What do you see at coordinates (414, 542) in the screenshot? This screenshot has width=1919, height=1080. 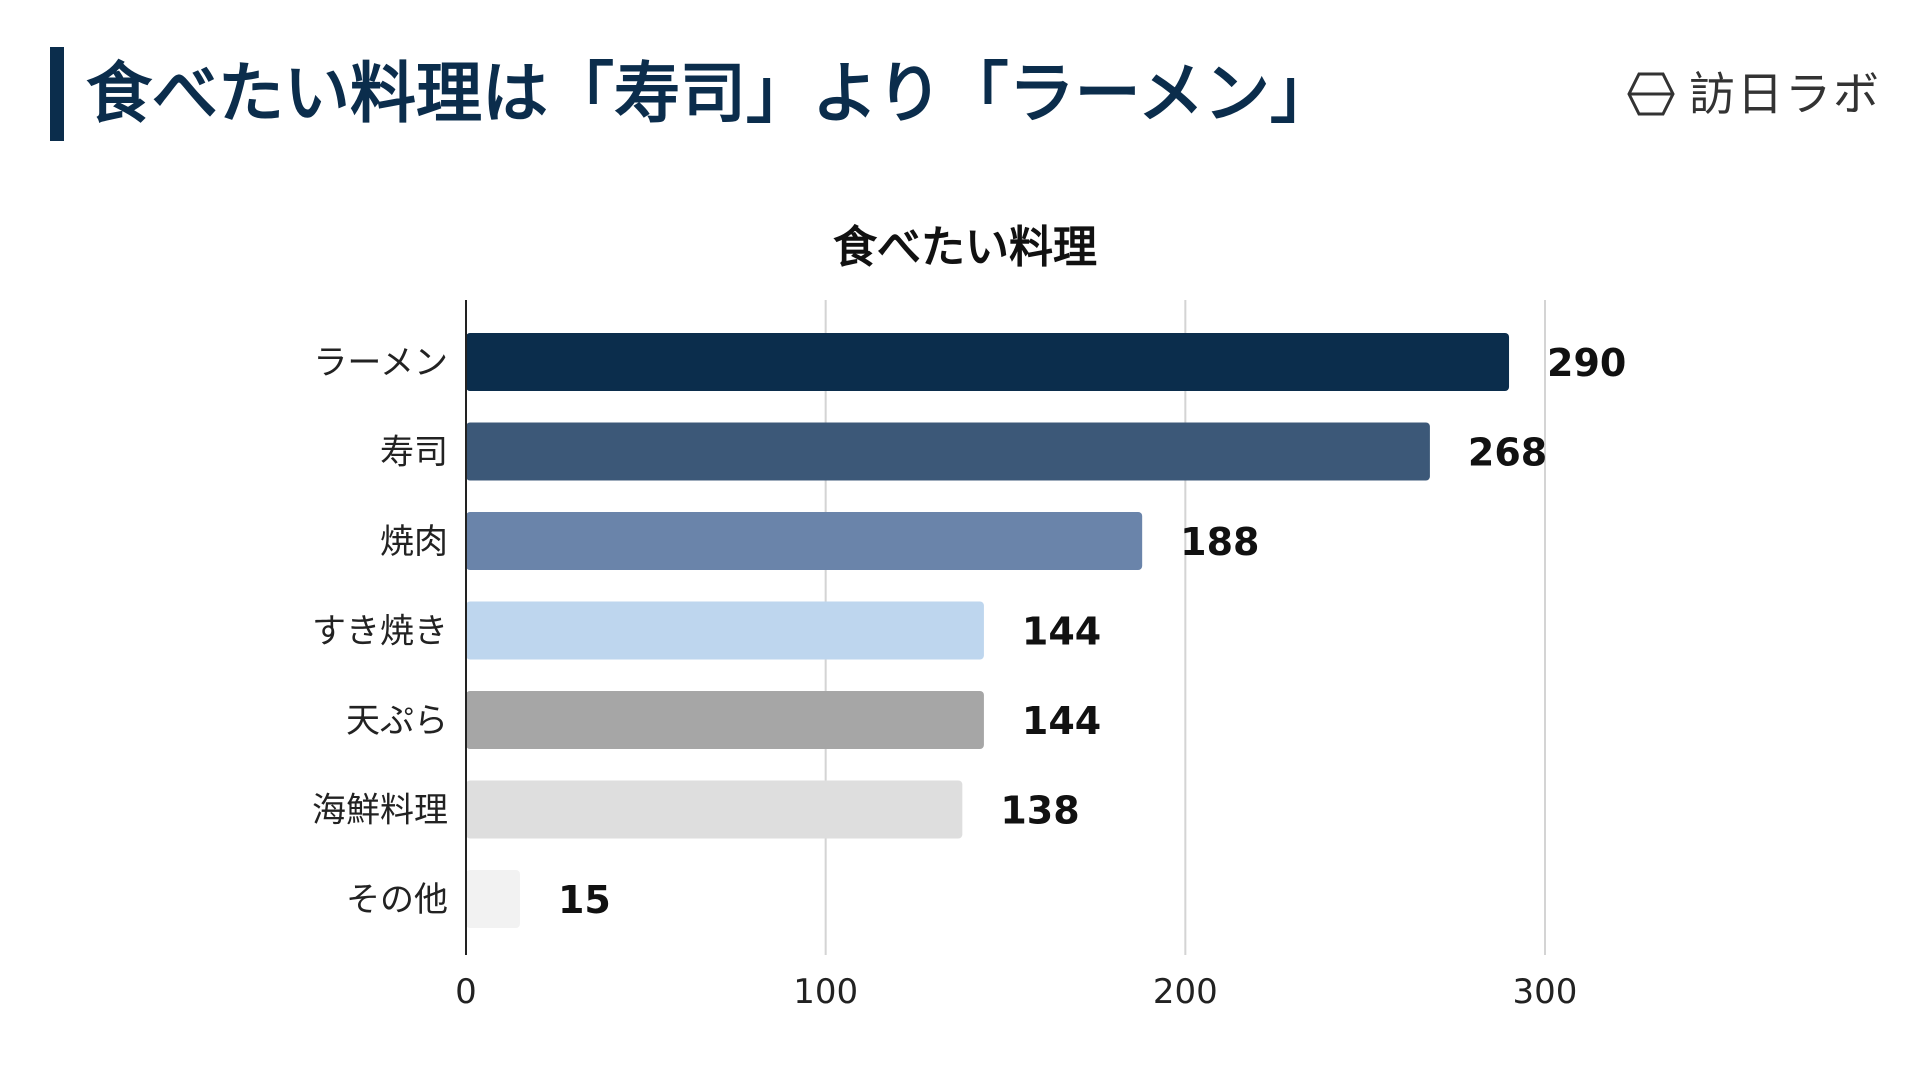 I see `category-label: 焼肉` at bounding box center [414, 542].